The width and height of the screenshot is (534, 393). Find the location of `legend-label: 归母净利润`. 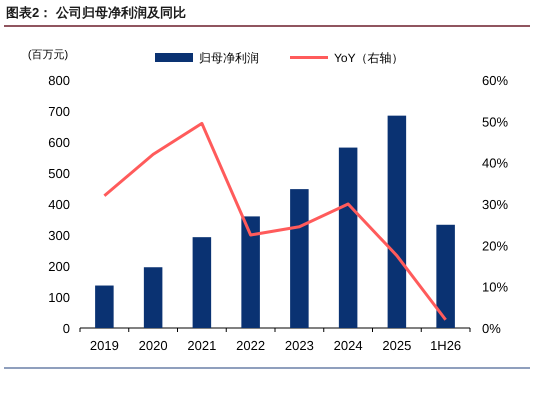

legend-label: 归母净利润 is located at coordinates (229, 58).